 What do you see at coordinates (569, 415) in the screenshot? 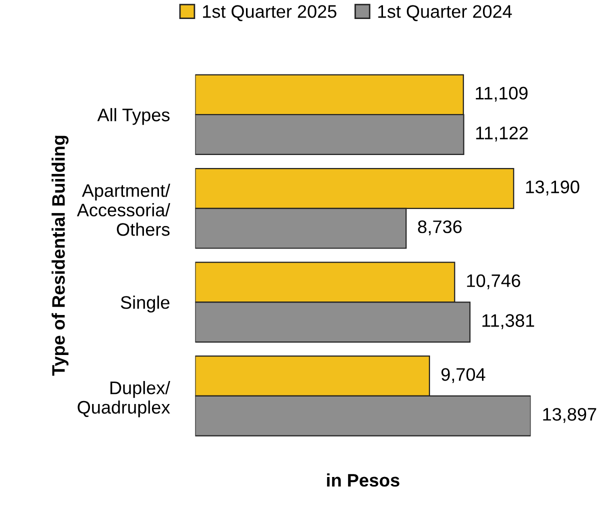
I see `data-label: 13,897` at bounding box center [569, 415].